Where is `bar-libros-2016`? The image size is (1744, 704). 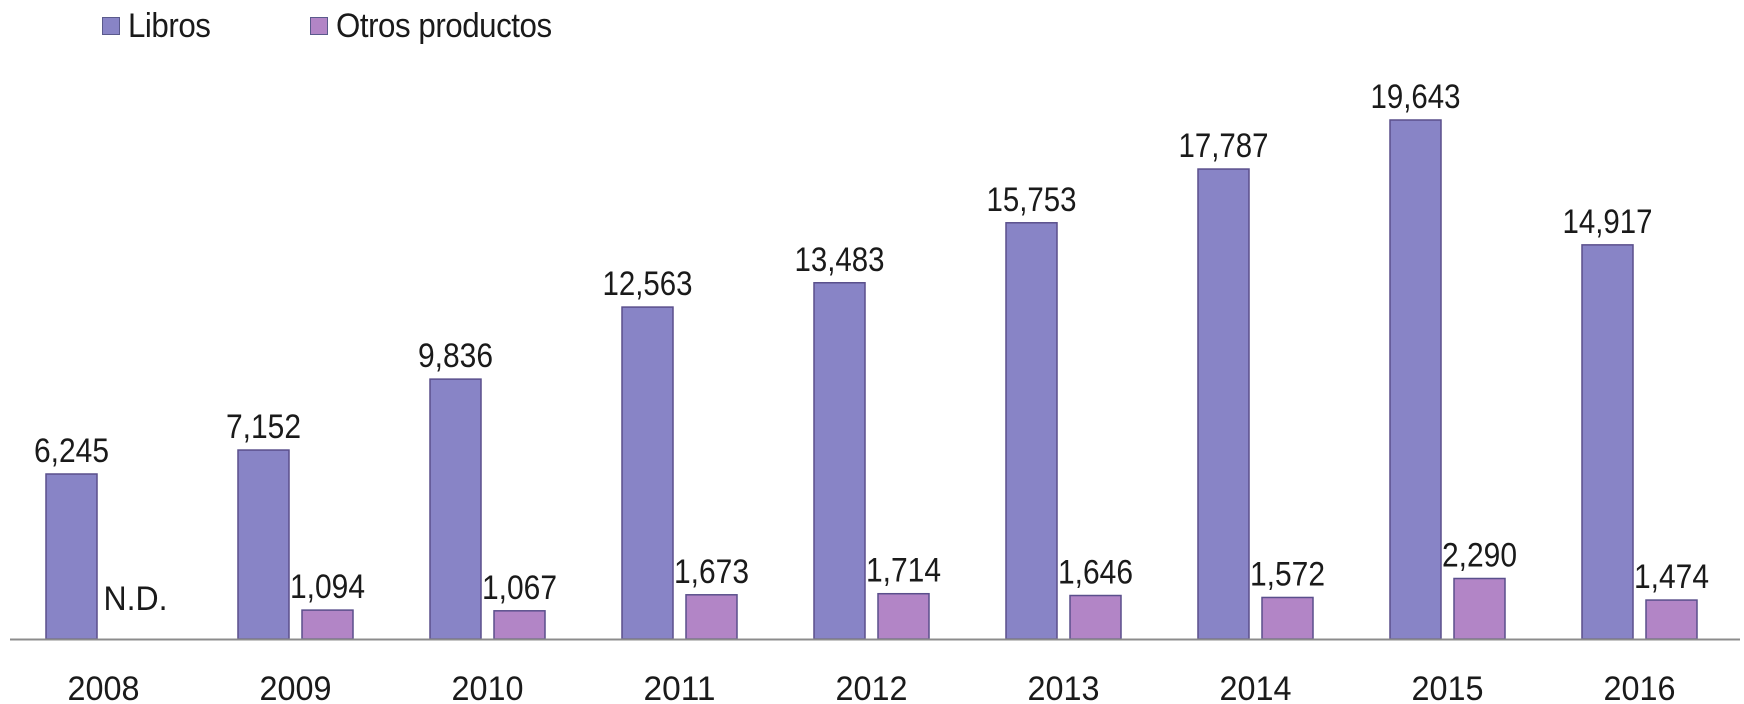
bar-libros-2016 is located at coordinates (1607, 442).